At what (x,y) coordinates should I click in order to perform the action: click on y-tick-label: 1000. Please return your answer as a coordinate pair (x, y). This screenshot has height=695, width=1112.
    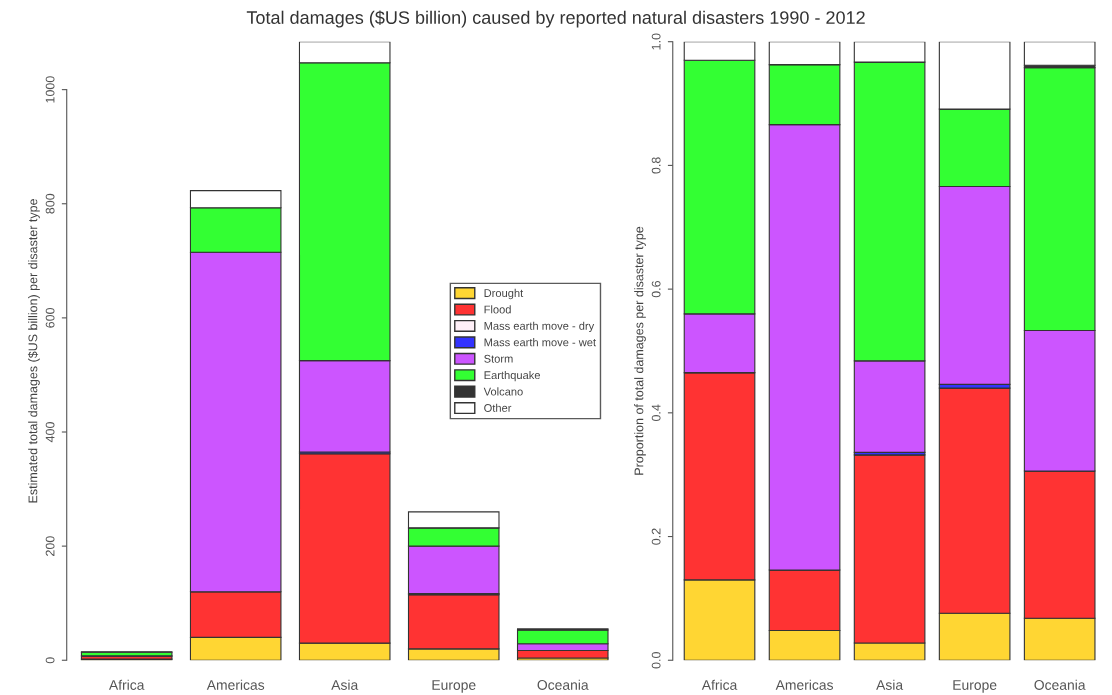
    Looking at the image, I should click on (50, 89).